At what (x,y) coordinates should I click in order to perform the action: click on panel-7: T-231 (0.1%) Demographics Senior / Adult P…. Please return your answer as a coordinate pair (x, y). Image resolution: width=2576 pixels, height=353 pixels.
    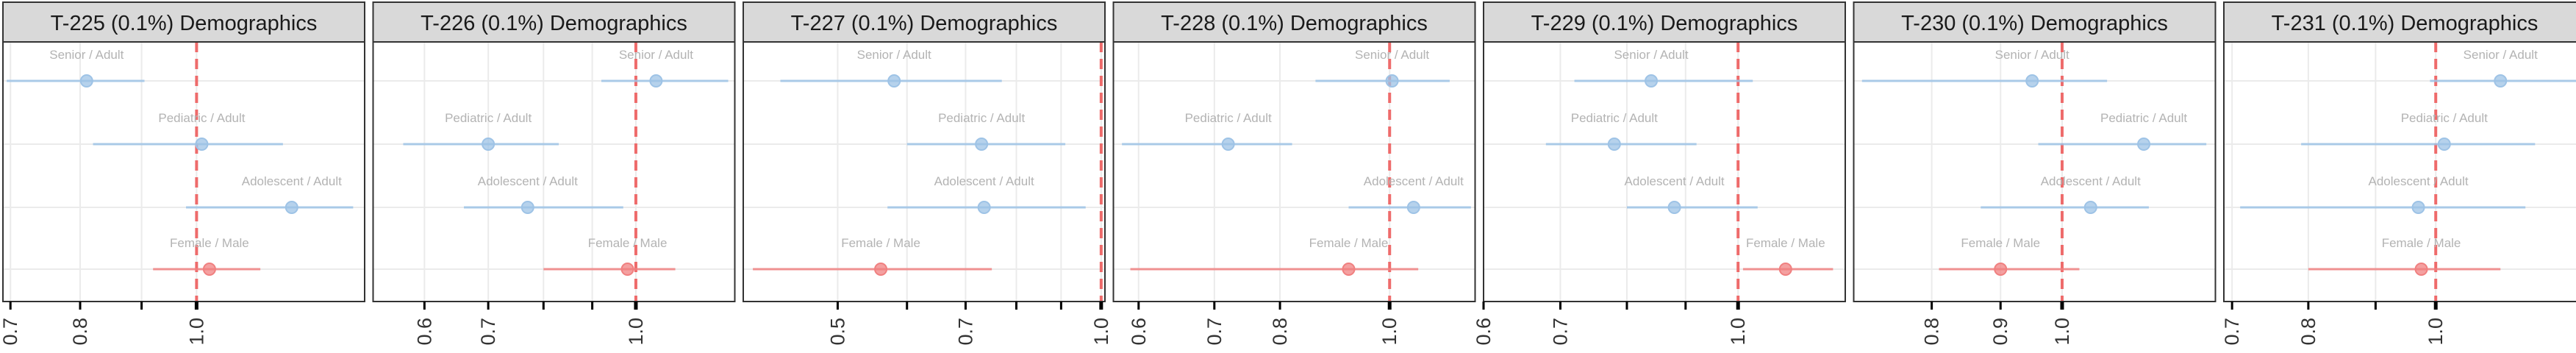
    Looking at the image, I should click on (2398, 173).